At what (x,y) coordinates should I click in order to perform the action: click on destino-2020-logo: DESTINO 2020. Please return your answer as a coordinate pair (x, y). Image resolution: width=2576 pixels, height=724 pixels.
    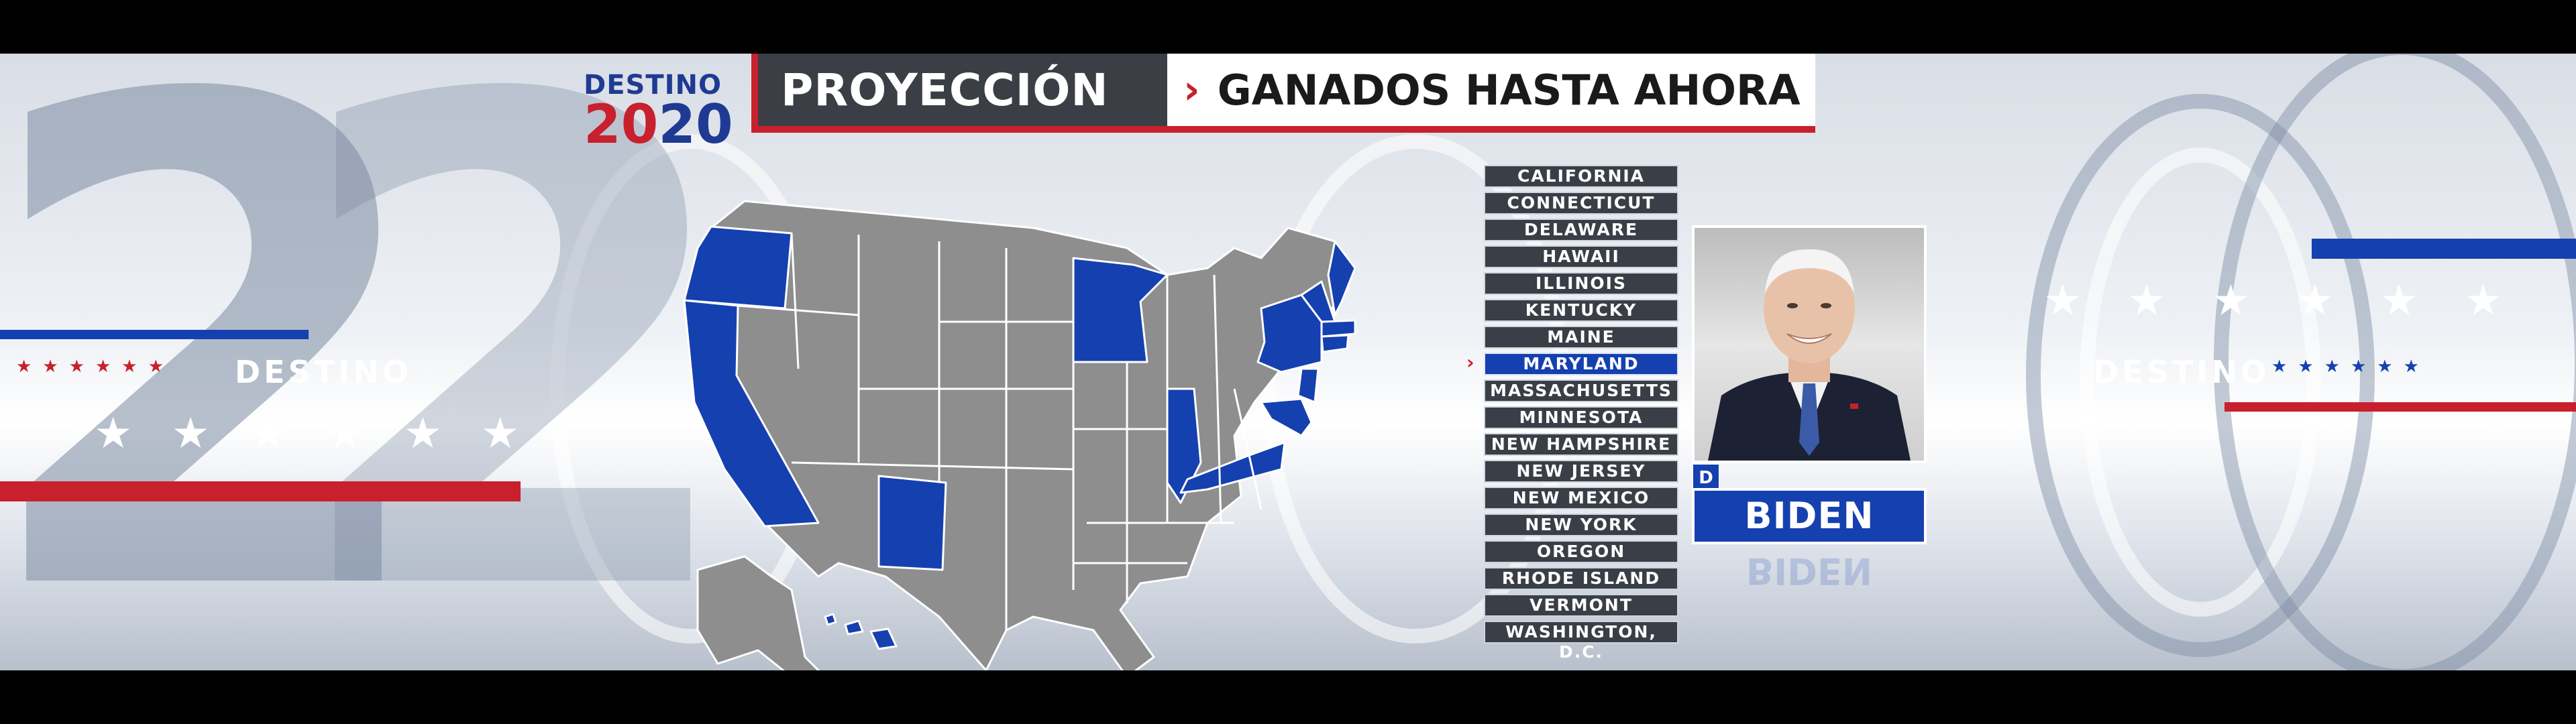
    Looking at the image, I should click on (658, 113).